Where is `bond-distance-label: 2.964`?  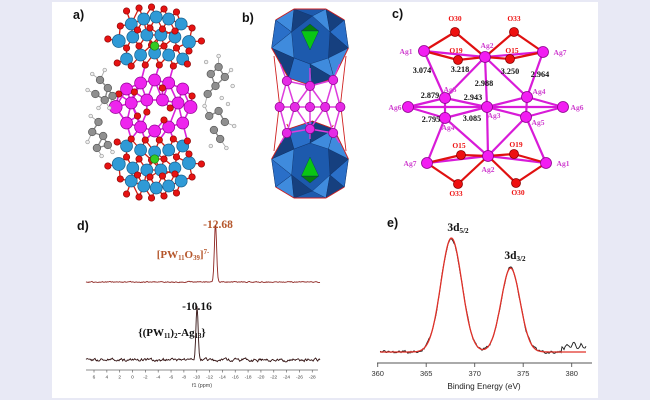
bond-distance-label: 2.964 is located at coordinates (540, 74).